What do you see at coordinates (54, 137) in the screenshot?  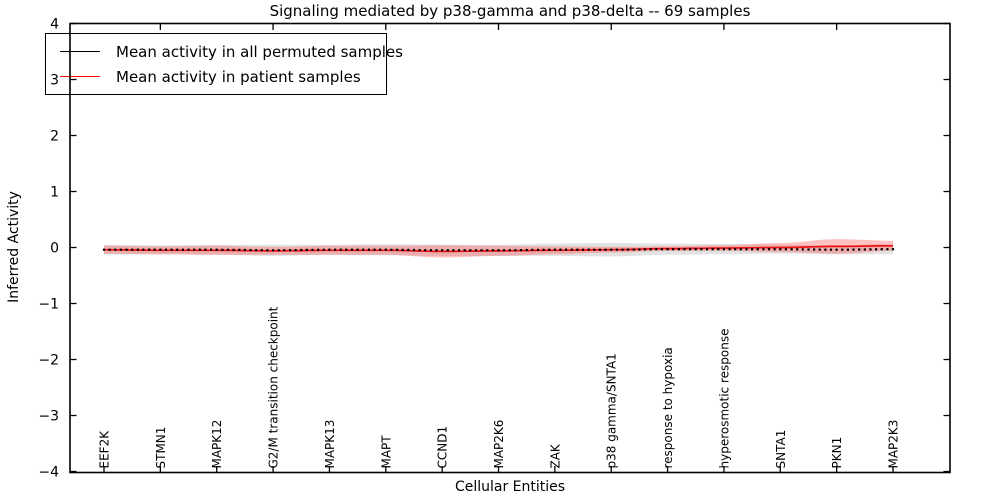 I see `y-tick-label: 2` at bounding box center [54, 137].